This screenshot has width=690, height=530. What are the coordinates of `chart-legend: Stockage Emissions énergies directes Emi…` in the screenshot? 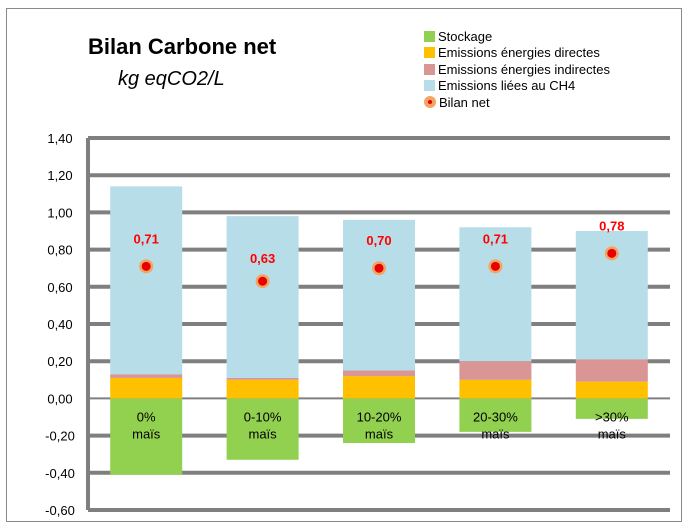 It's located at (517, 69).